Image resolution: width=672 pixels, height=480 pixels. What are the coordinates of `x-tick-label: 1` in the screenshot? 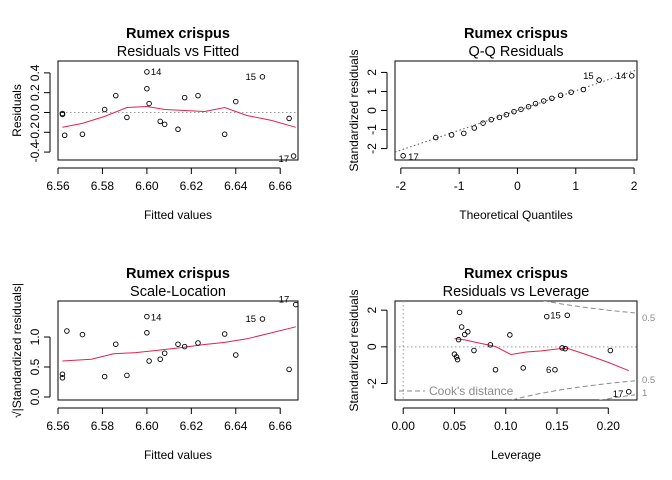 It's located at (575, 186).